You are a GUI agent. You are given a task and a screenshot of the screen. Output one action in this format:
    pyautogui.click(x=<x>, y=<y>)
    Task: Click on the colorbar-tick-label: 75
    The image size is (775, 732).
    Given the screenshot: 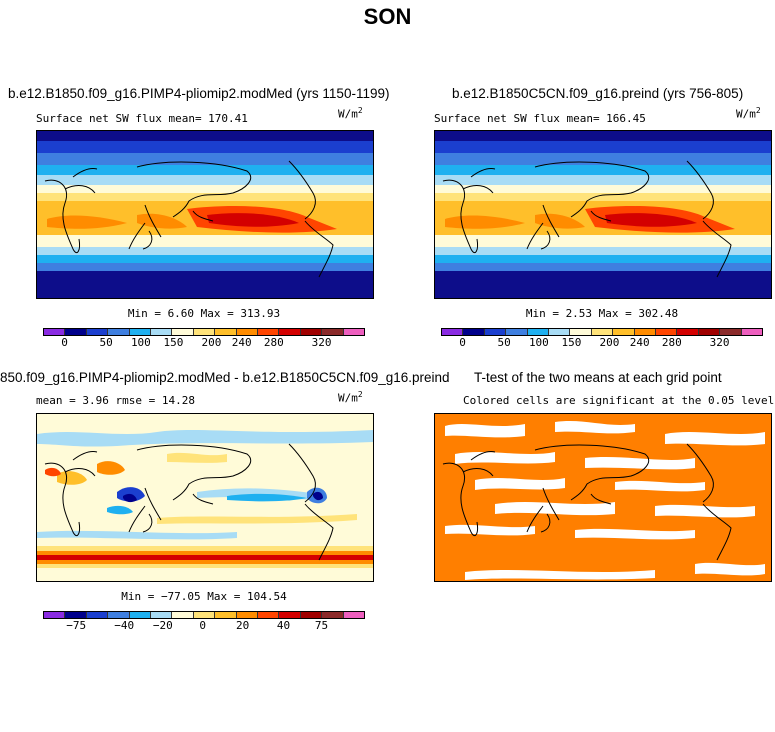 What is the action you would take?
    pyautogui.click(x=321, y=625)
    